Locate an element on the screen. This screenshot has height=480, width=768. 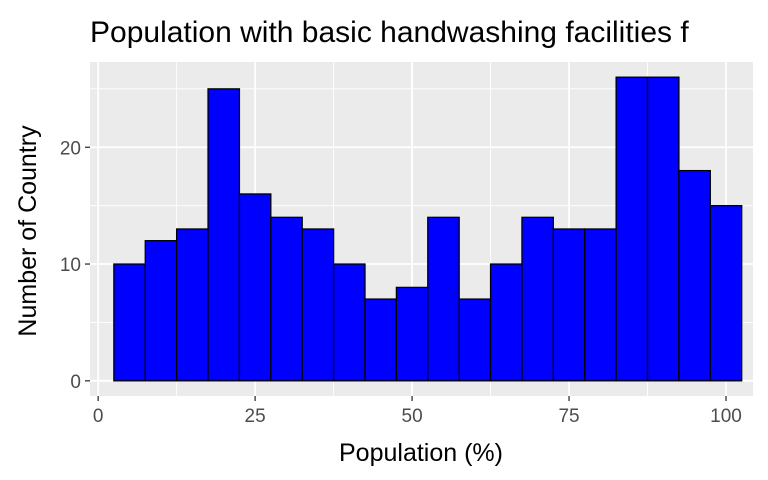
x-axis-title: Population (%) is located at coordinates (421, 453).